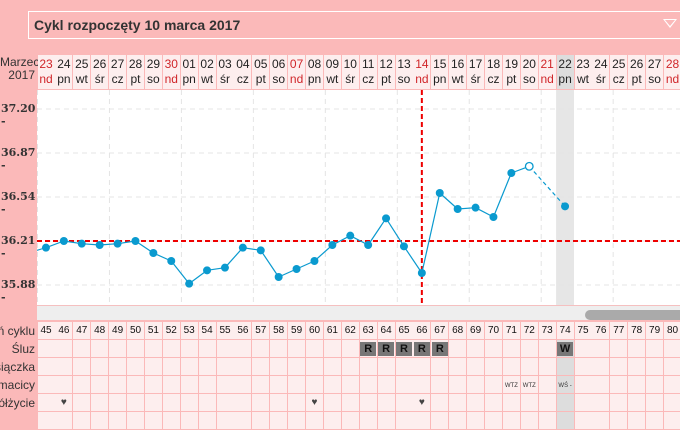 Image resolution: width=680 pixels, height=430 pixels. I want to click on date-cell: 13 so, so click(404, 72).